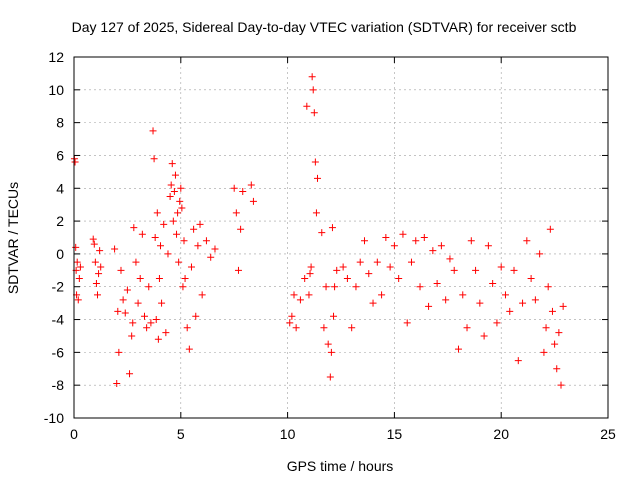 The height and width of the screenshot is (480, 640). I want to click on x-tick-label: 10, so click(288, 434).